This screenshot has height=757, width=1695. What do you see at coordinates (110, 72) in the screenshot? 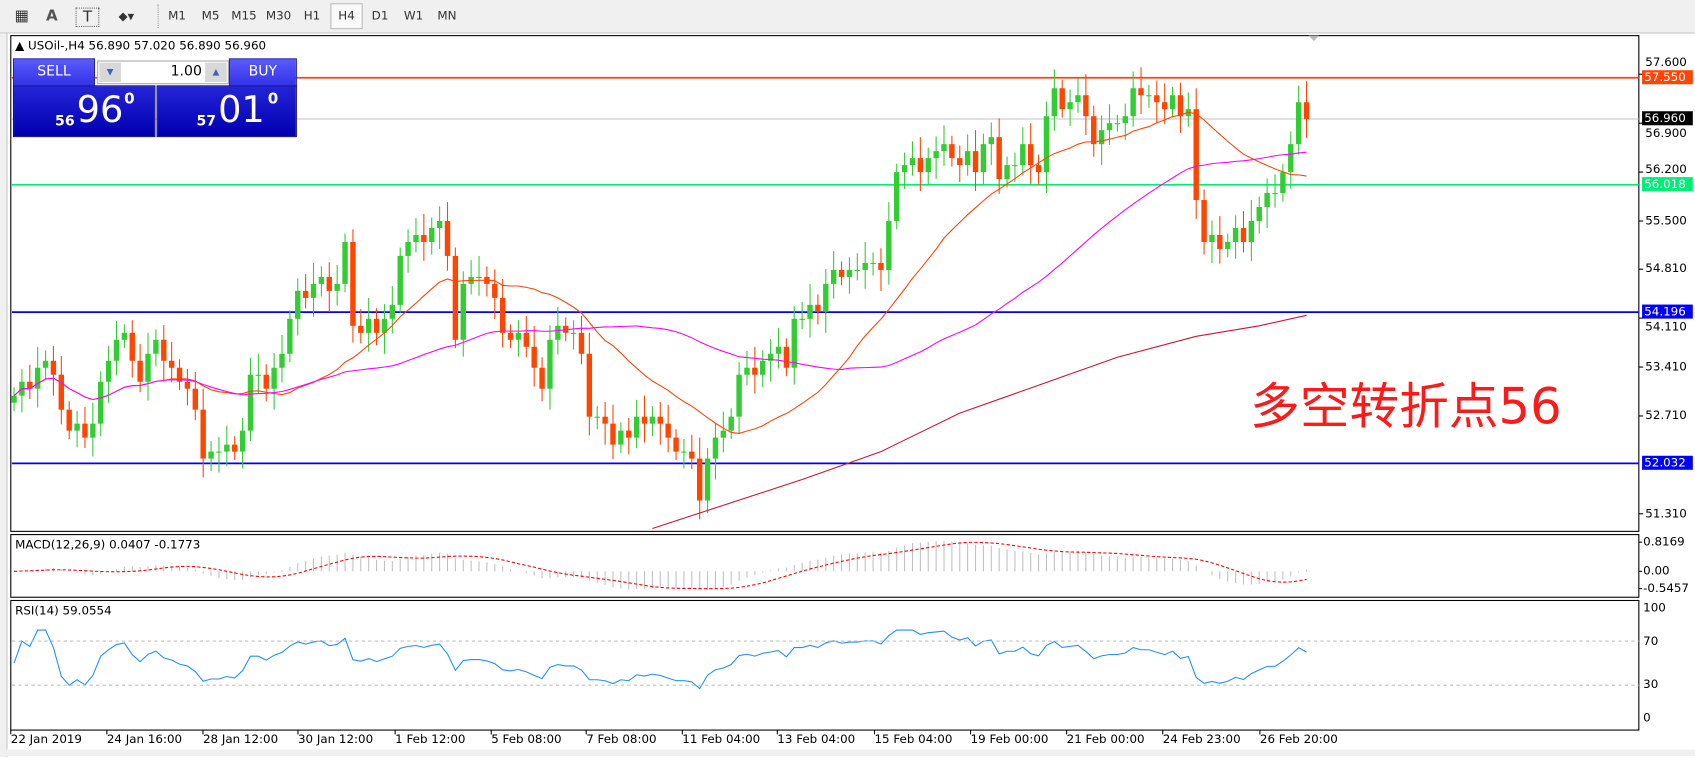
I see `lot-decrease-icon: ▼` at bounding box center [110, 72].